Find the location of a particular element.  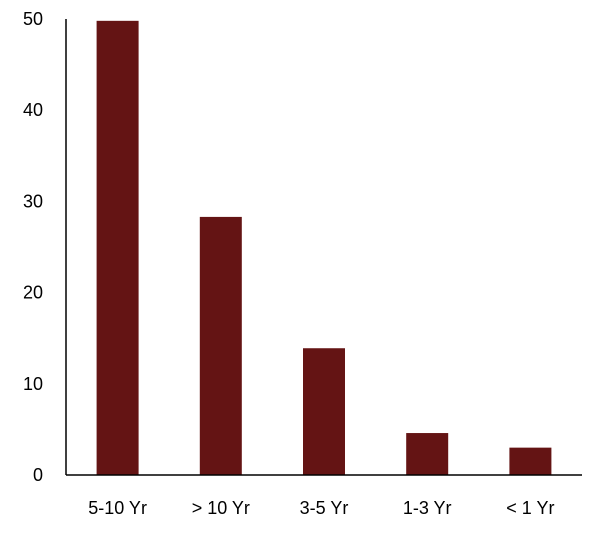

x-category-label: 3-5 Yr is located at coordinates (324, 508).